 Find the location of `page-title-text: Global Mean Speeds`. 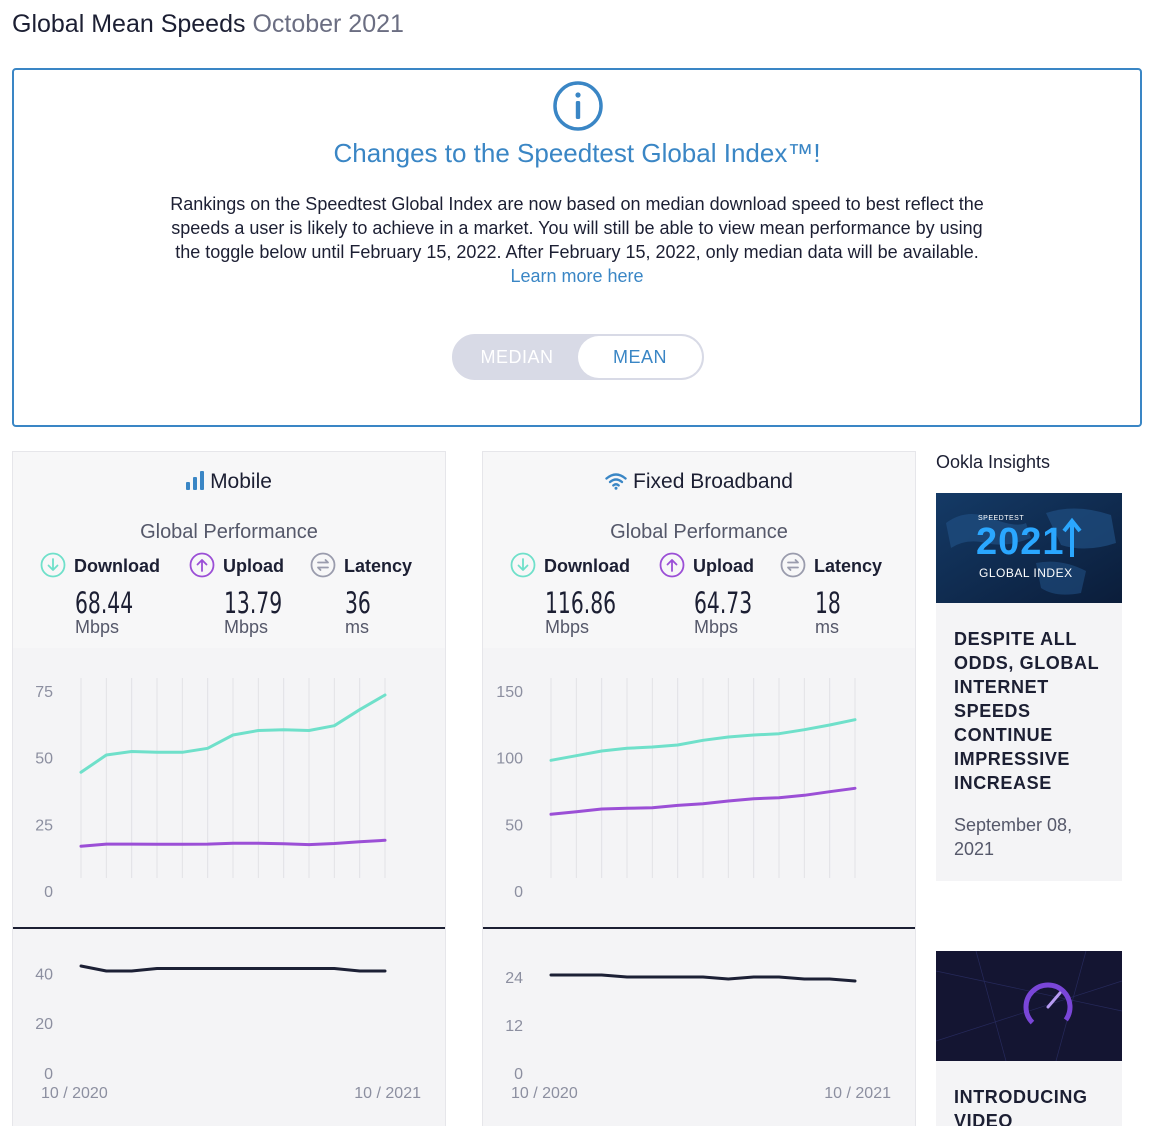

page-title-text: Global Mean Speeds is located at coordinates (129, 24).